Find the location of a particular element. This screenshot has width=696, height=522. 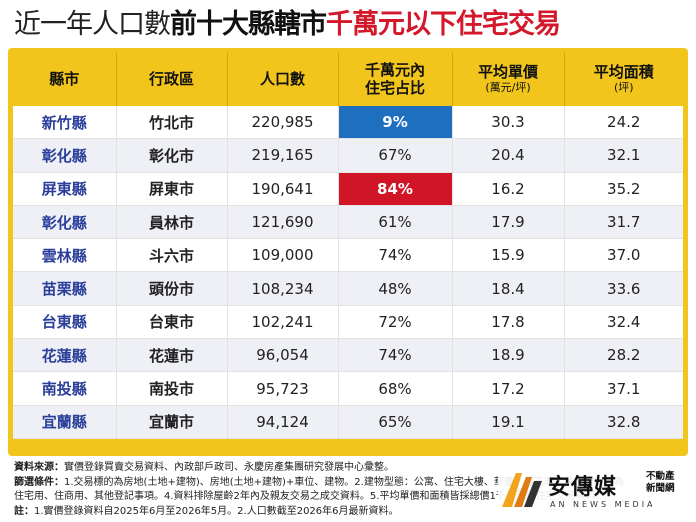

header-price: 平均單價 (萬元/坪) is located at coordinates (508, 79).